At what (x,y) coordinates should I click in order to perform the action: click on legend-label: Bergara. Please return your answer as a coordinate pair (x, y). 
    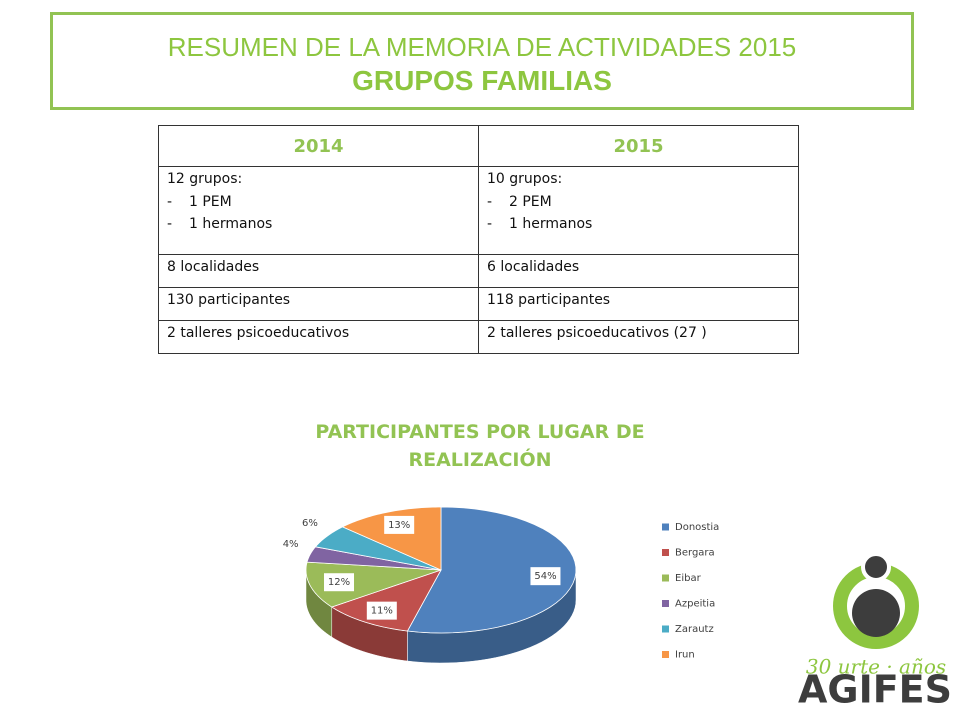
    Looking at the image, I should click on (695, 553).